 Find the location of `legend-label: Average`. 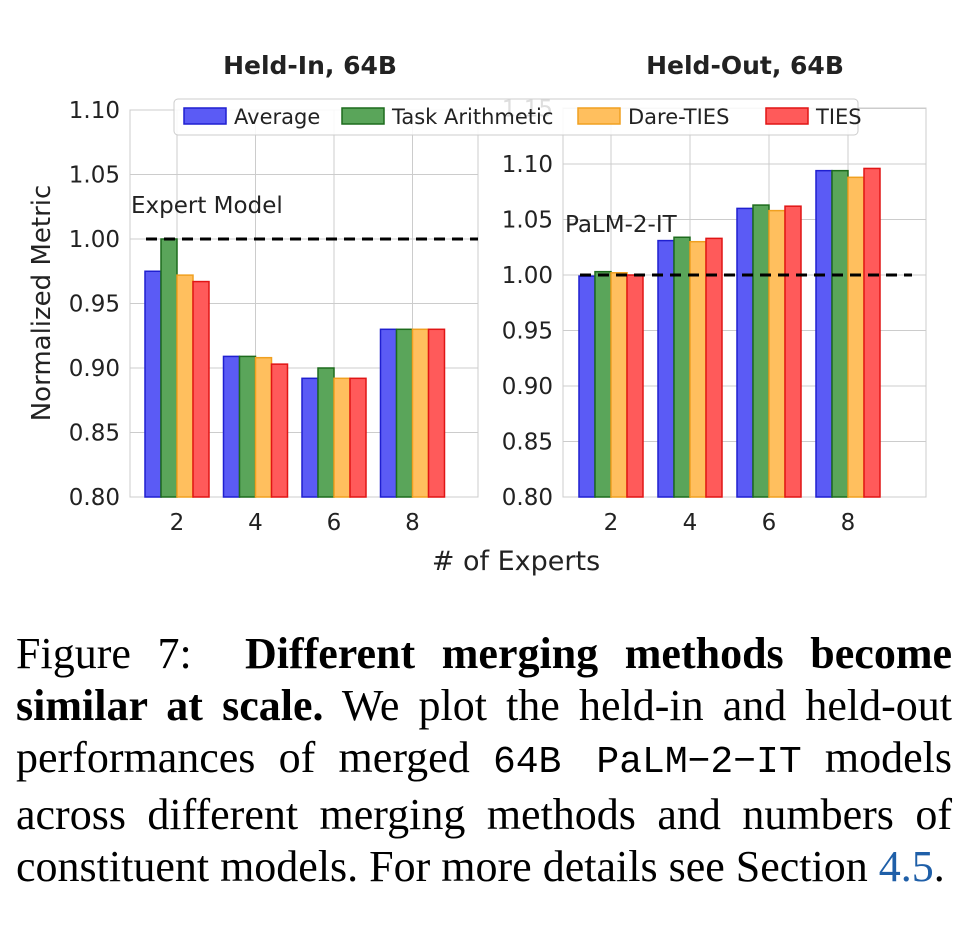

legend-label: Average is located at coordinates (277, 117).